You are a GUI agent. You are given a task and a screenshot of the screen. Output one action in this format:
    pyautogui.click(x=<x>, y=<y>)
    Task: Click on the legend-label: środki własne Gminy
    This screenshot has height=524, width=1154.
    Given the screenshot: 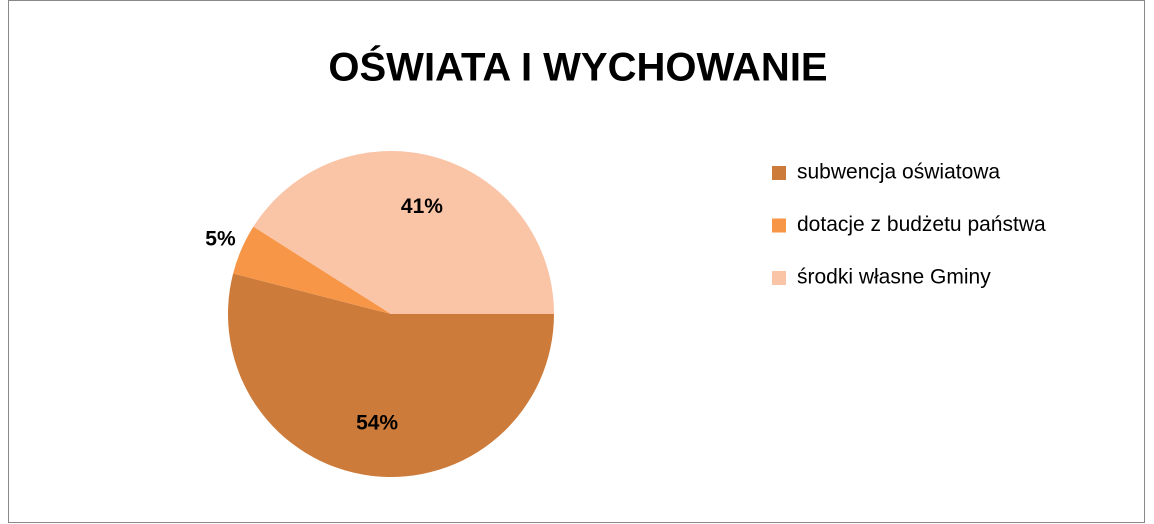 What is the action you would take?
    pyautogui.click(x=894, y=277)
    